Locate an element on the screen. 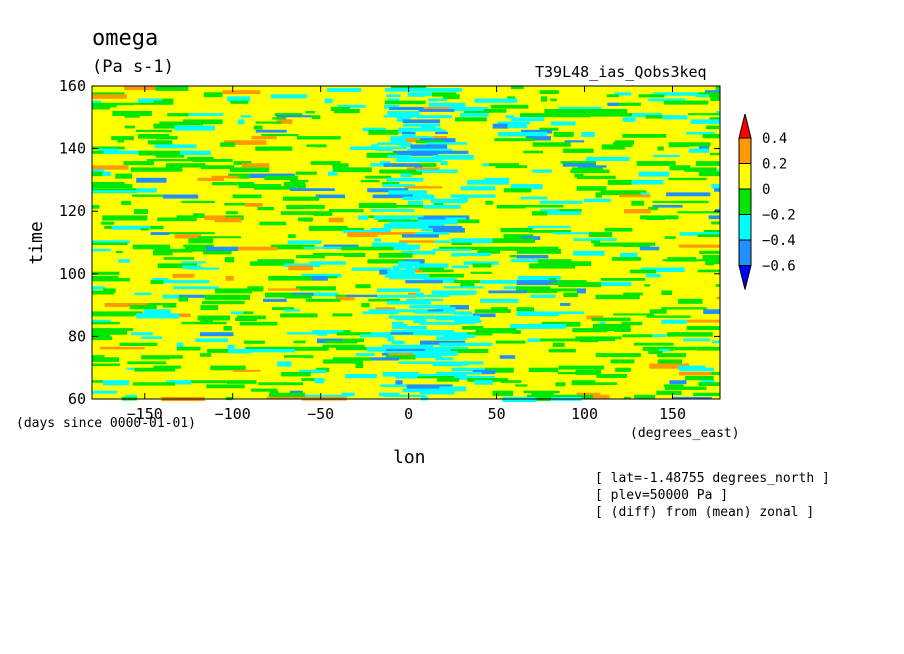 This screenshot has width=904, height=654. colorbar-label: 0 is located at coordinates (766, 190).